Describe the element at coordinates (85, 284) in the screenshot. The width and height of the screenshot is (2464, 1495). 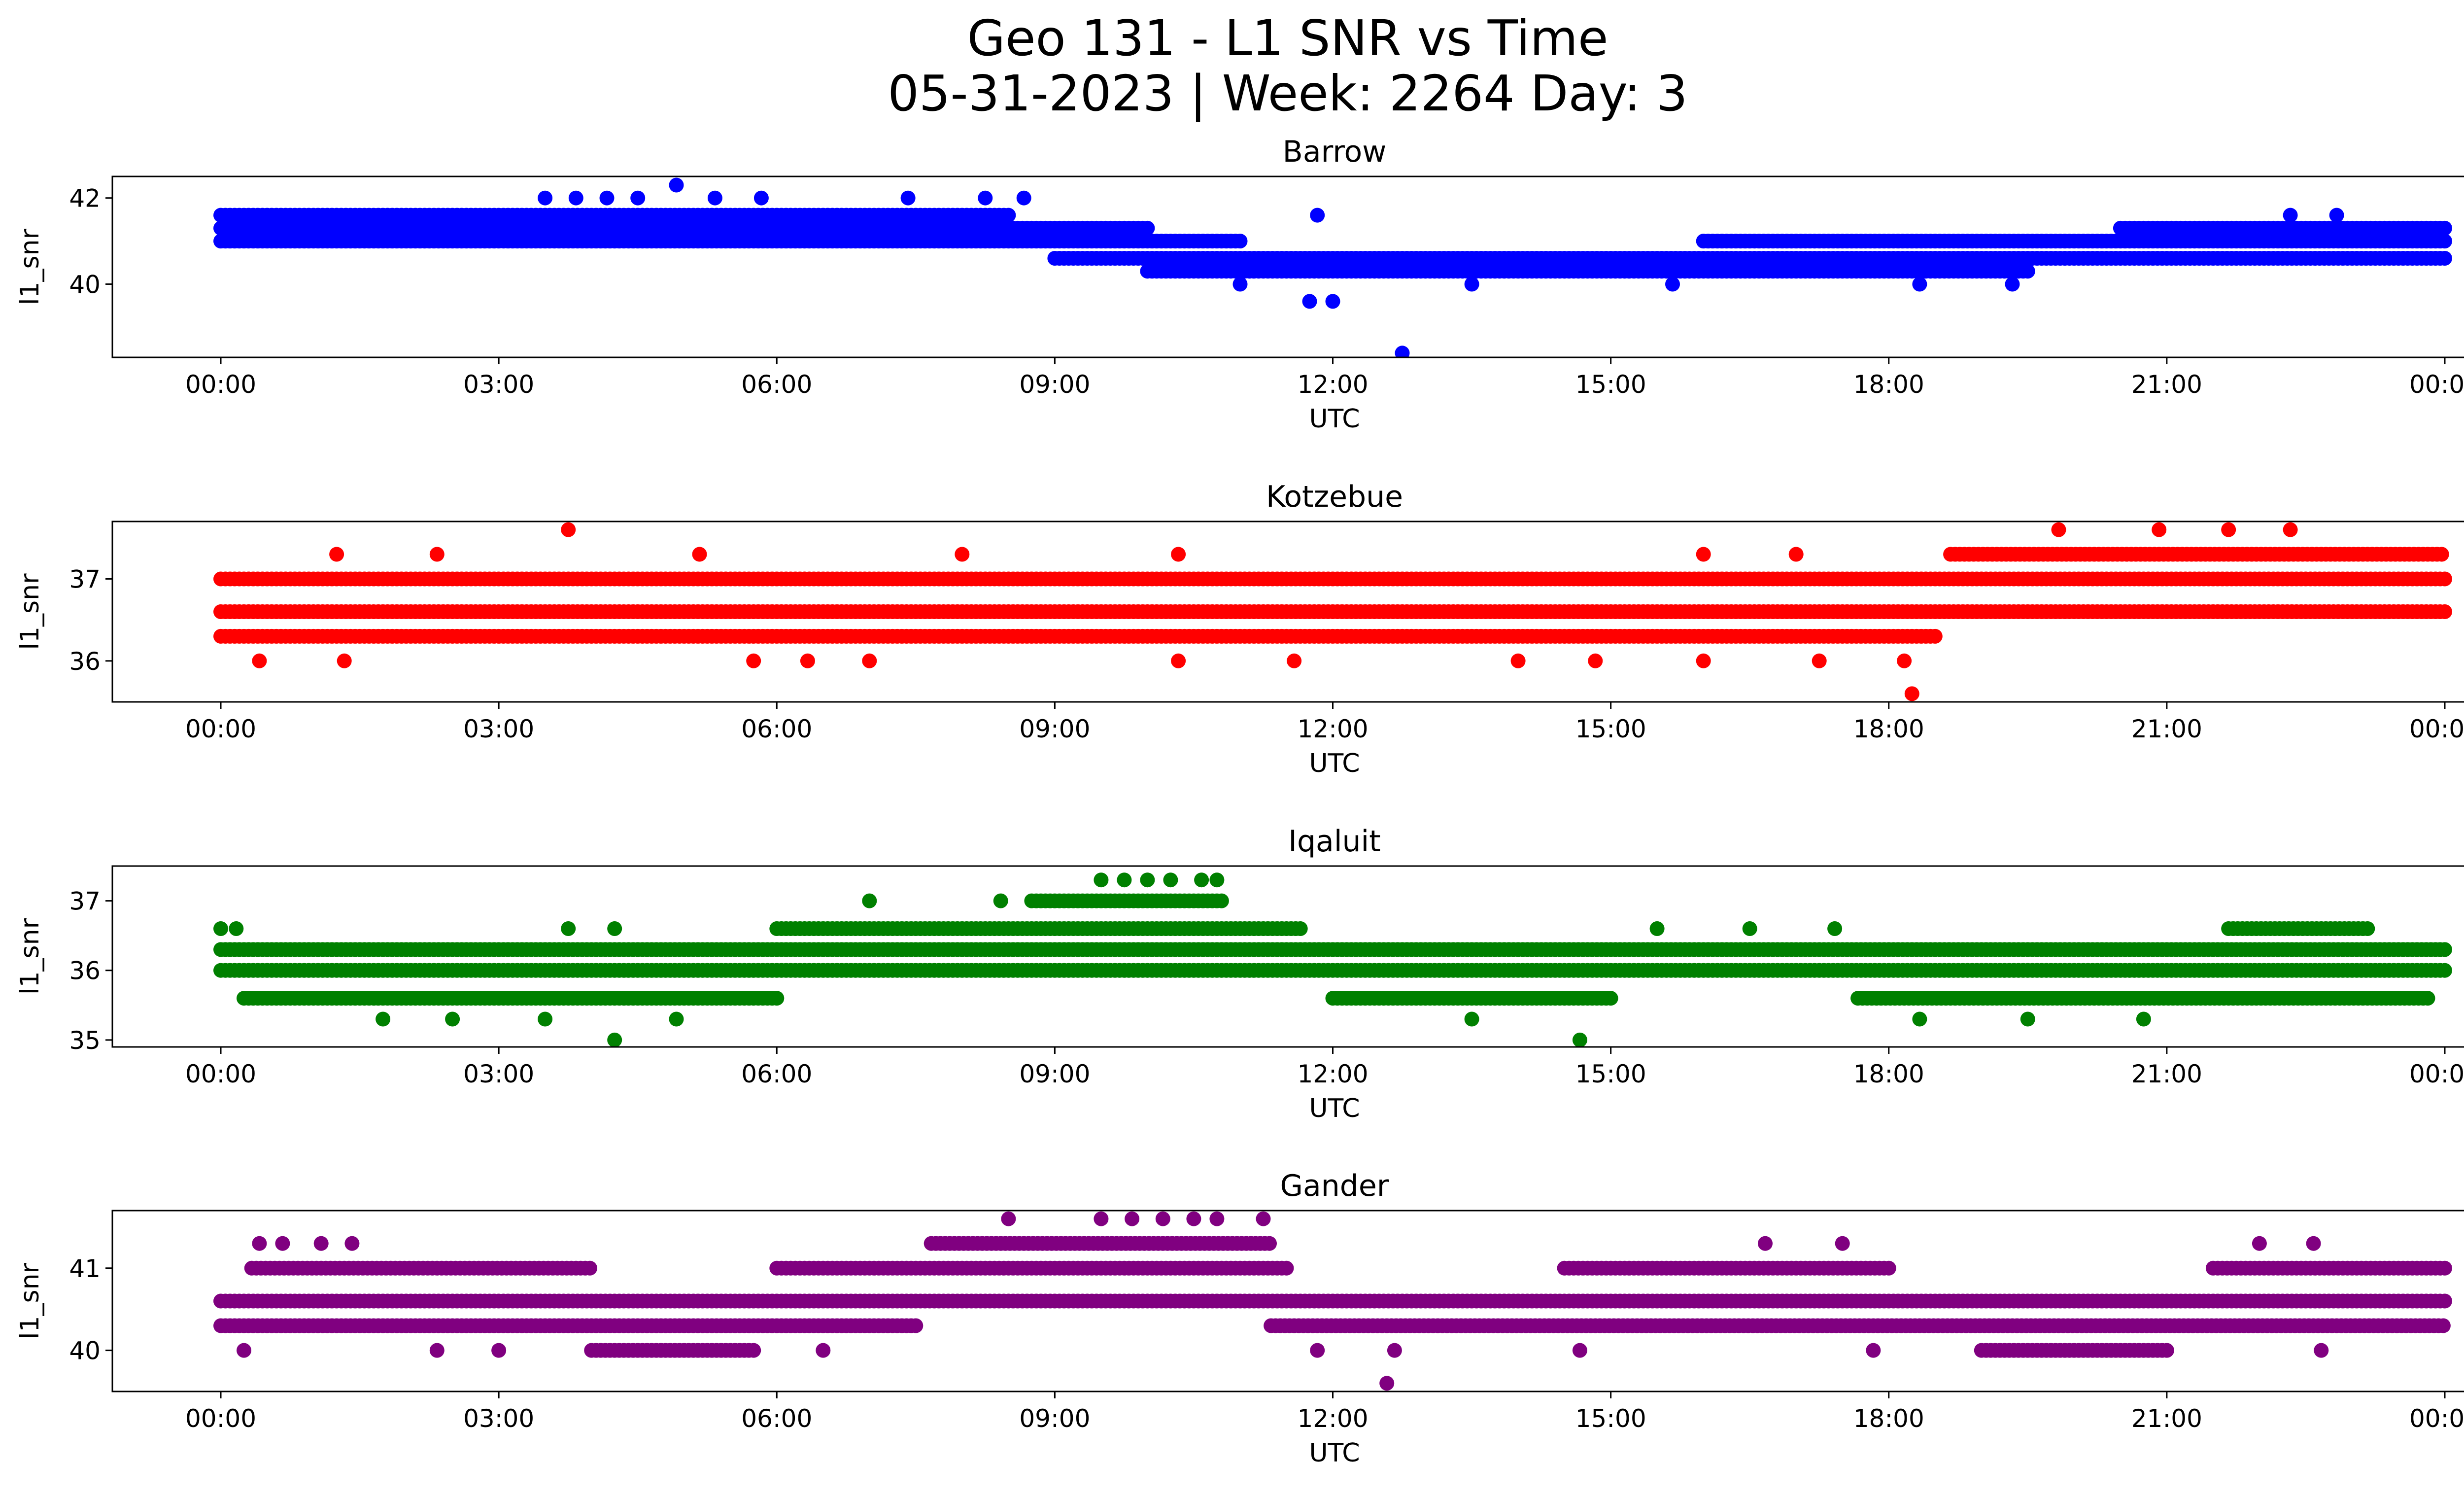
I see `y-tick-label: 40` at that location.